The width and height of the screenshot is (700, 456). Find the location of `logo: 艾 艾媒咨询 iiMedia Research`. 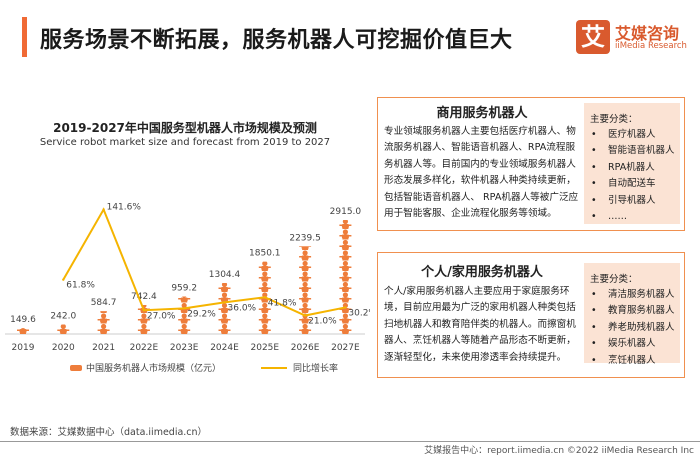

logo: 艾 艾媒咨询 iiMedia Research is located at coordinates (635, 38).